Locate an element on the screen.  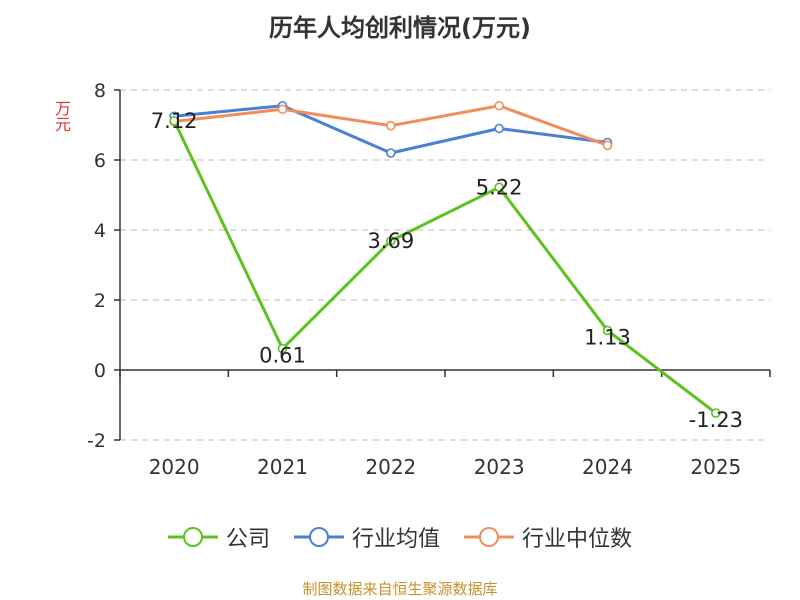
legend-item: 行业均值 is located at coordinates (367, 537).